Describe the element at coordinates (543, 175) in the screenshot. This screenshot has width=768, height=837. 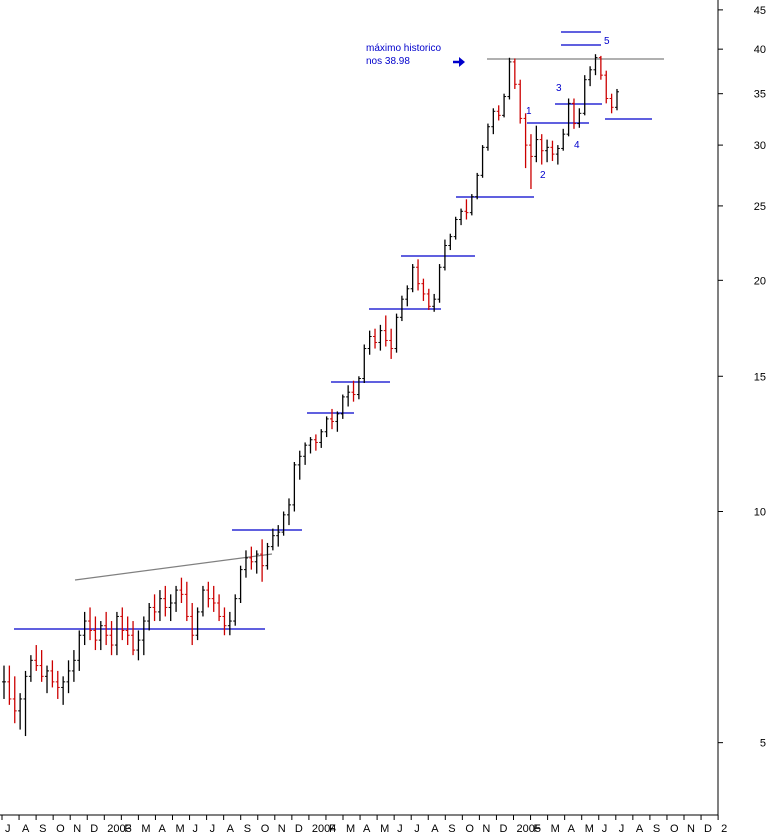
I see `annotation-label: 2` at that location.